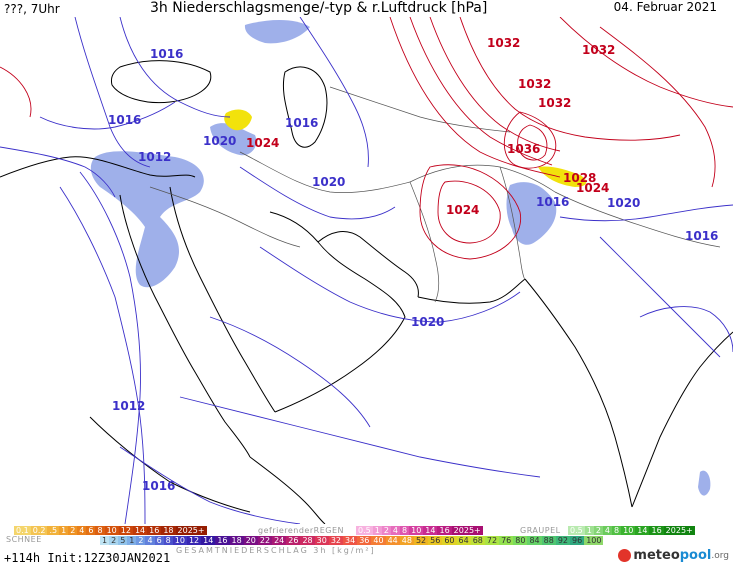 This screenshot has width=733, height=566. I want to click on weekday-time: ???, 7Uhr, so click(32, 9).